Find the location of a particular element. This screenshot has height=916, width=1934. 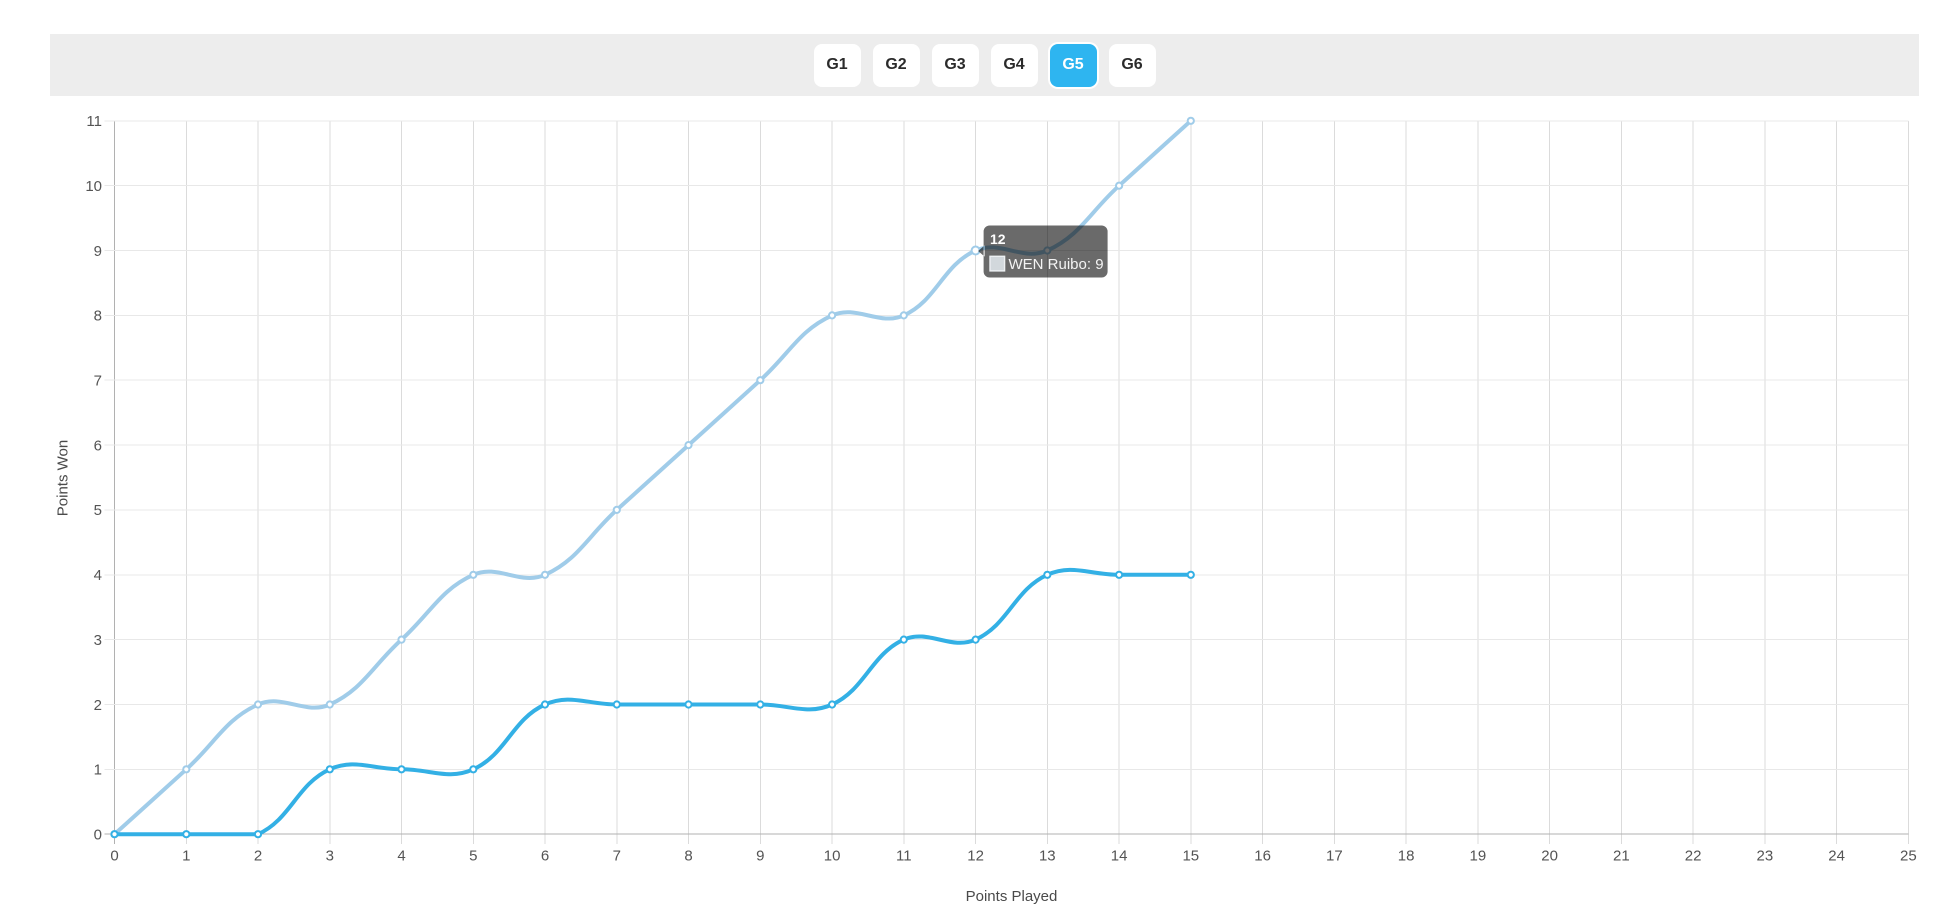

svg-text: 21 is located at coordinates (1621, 856).